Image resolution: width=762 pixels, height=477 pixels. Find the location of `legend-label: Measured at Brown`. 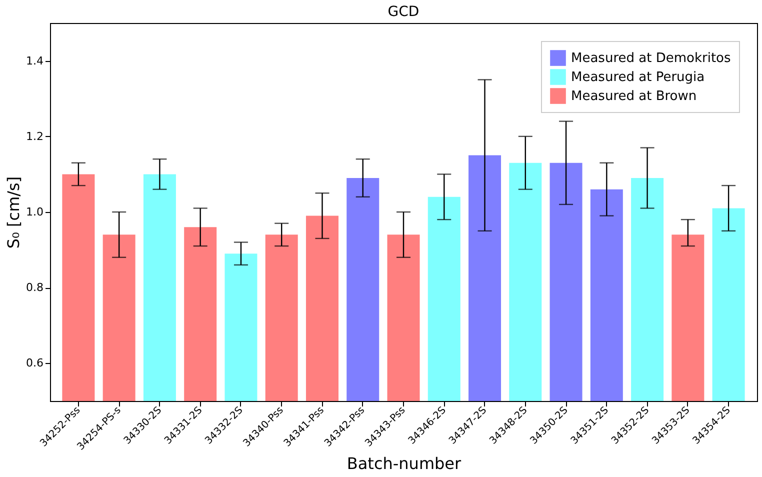

legend-label: Measured at Brown is located at coordinates (634, 96).